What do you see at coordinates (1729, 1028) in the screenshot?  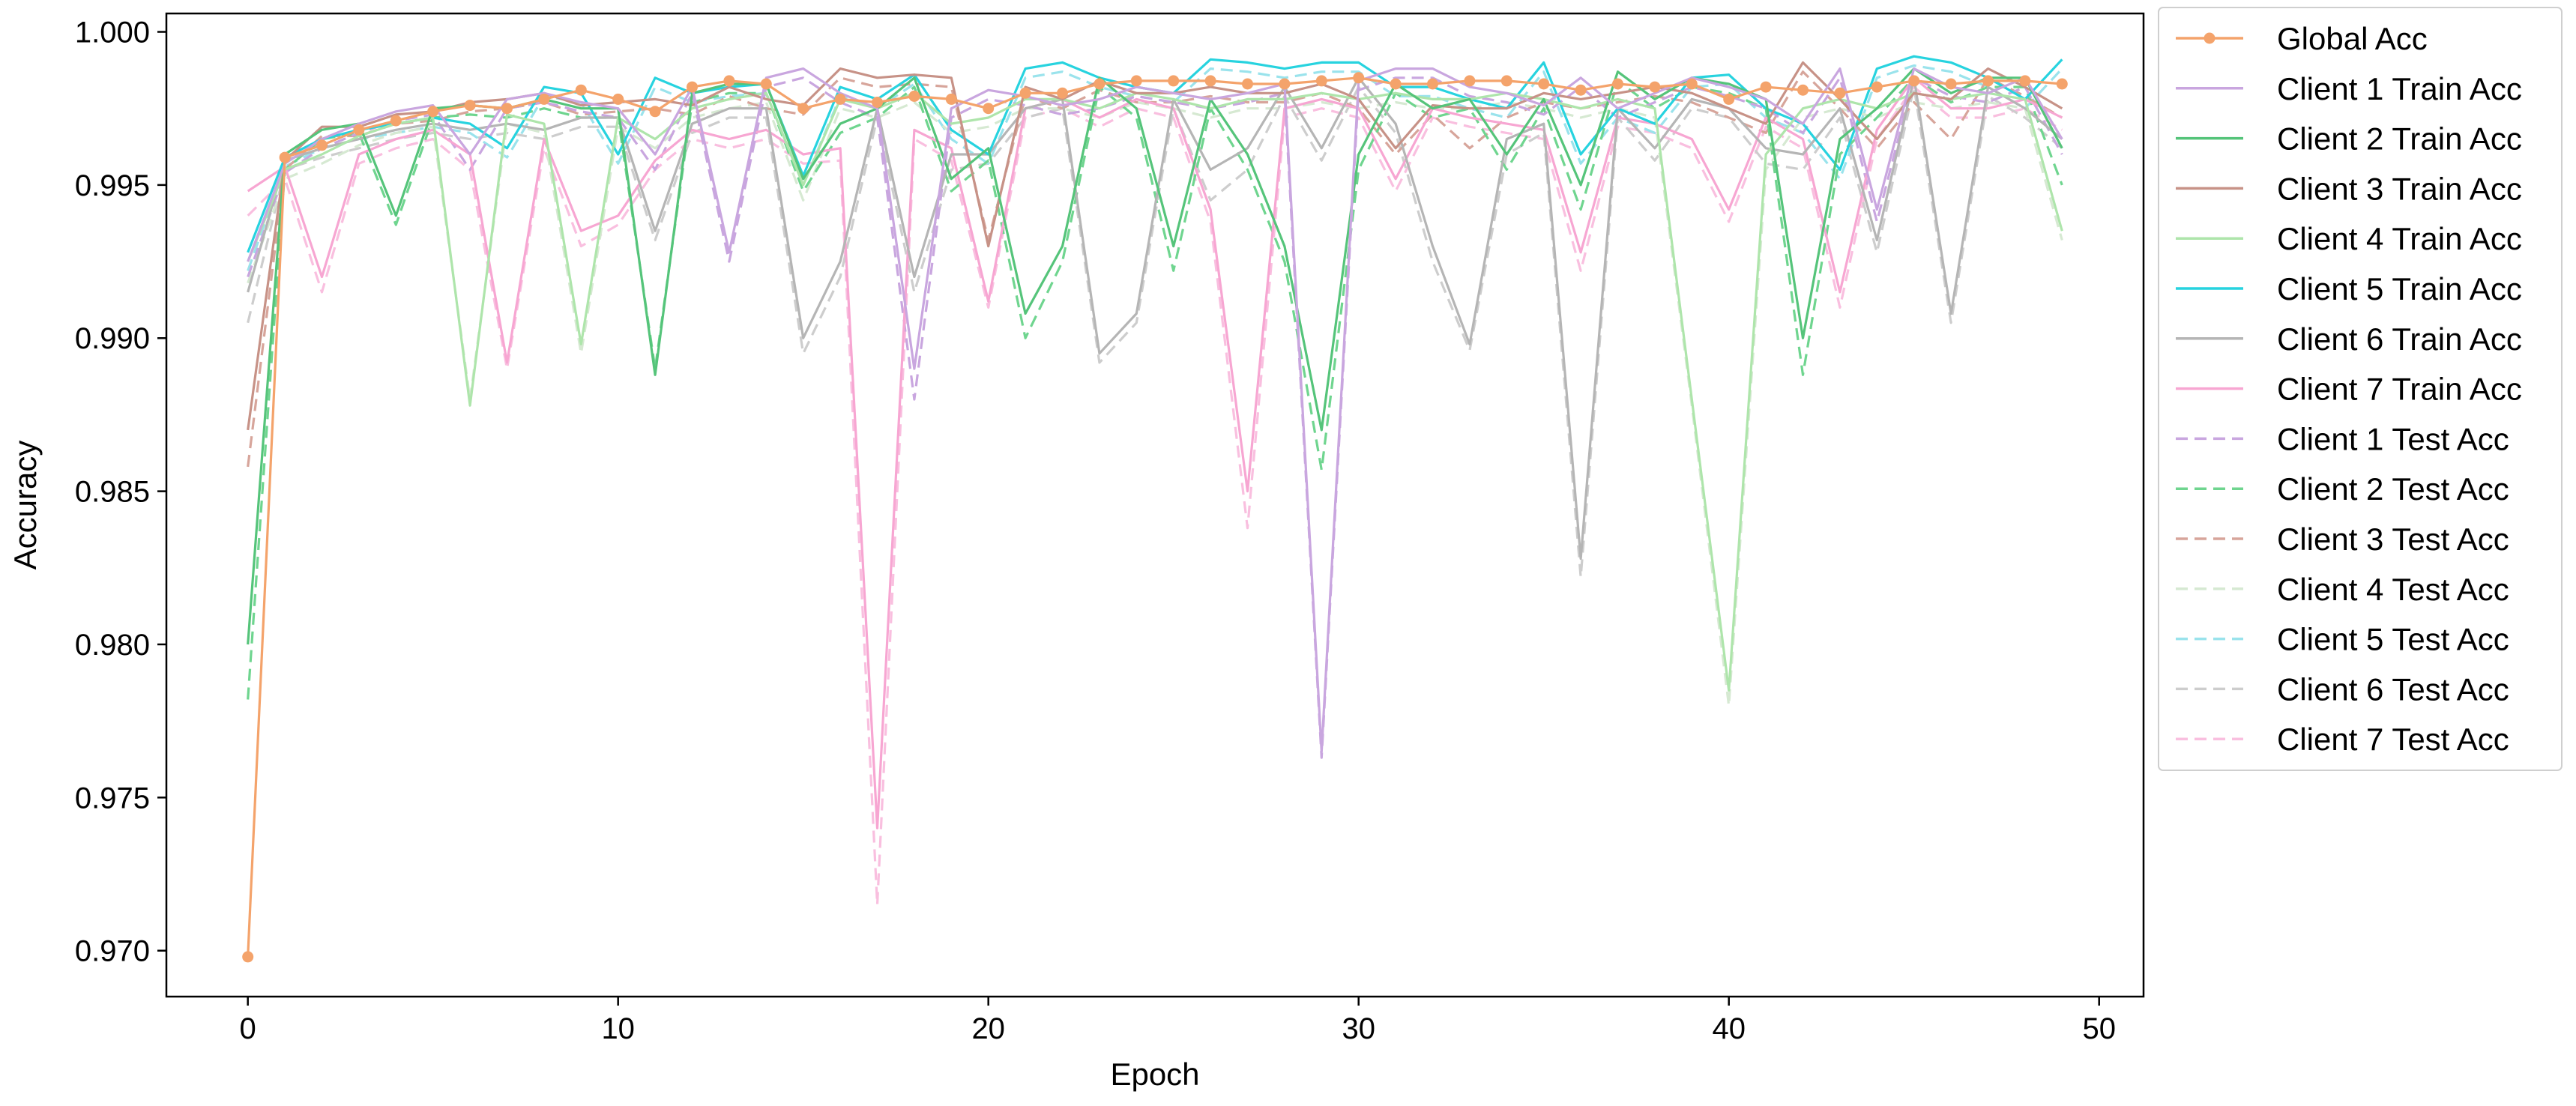 I see `x-tick-label: 40` at bounding box center [1729, 1028].